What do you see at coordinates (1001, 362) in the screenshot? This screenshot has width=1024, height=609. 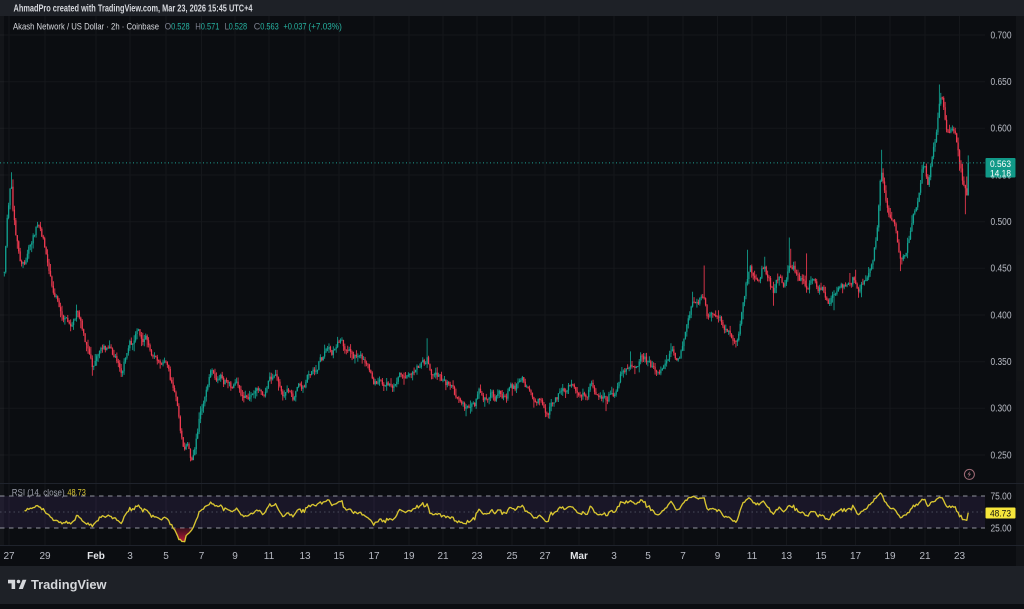 I see `svg-text: 0.350` at bounding box center [1001, 362].